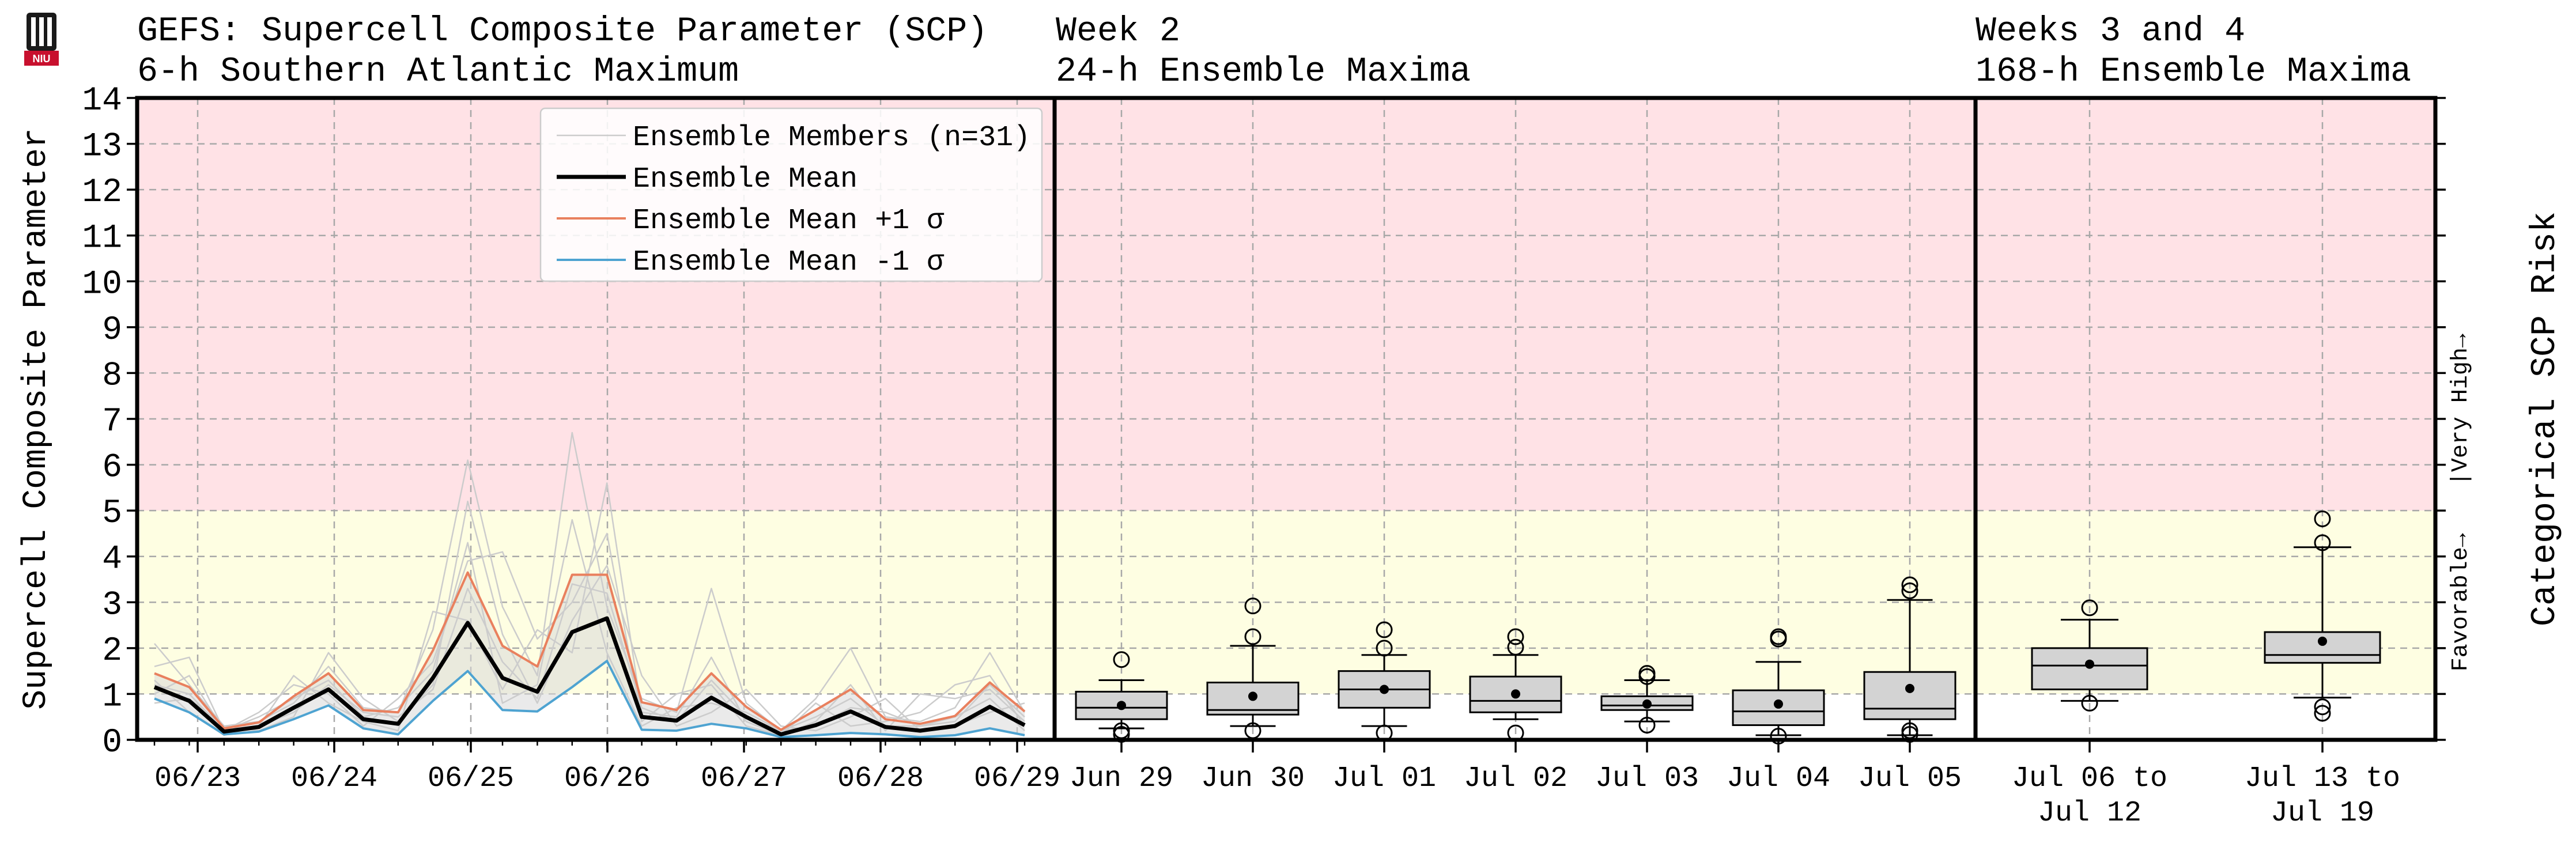 This screenshot has height=847, width=2576. Describe the element at coordinates (112, 605) in the screenshot. I see `y-tick-label: 3` at that location.